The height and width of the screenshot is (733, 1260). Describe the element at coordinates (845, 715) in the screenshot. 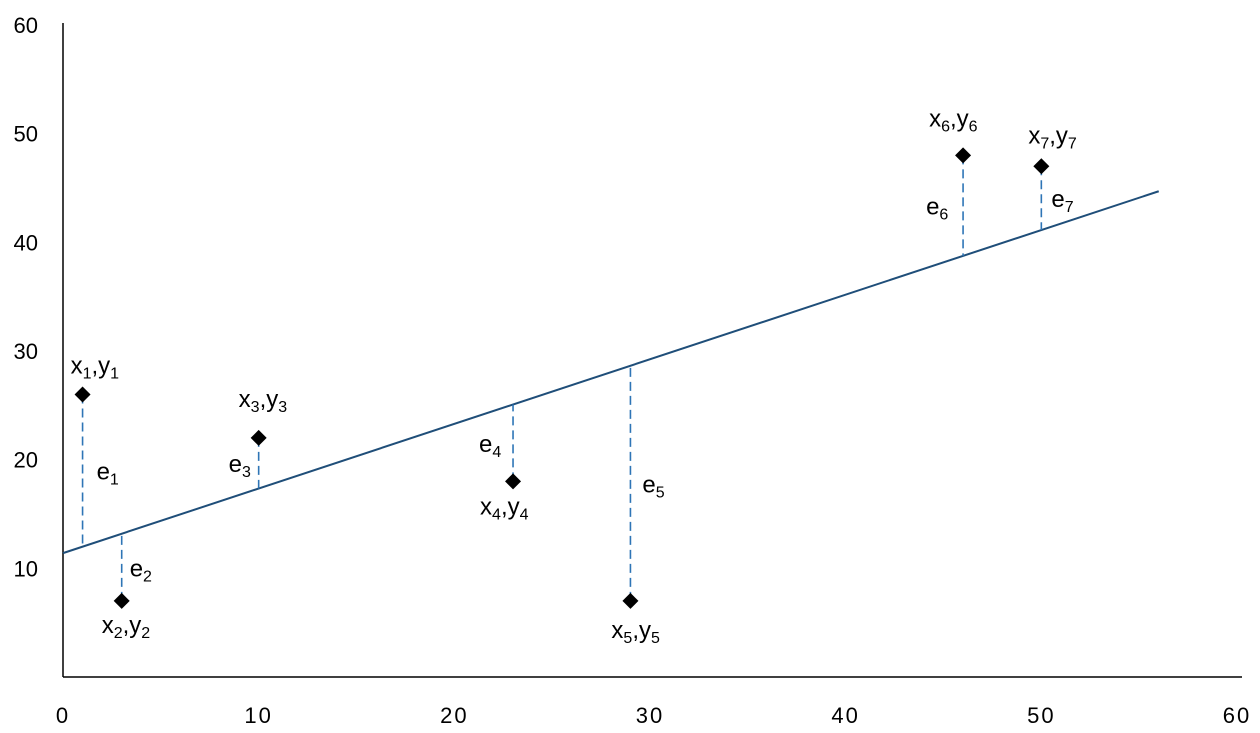

I see `x-tick-label: 40` at that location.